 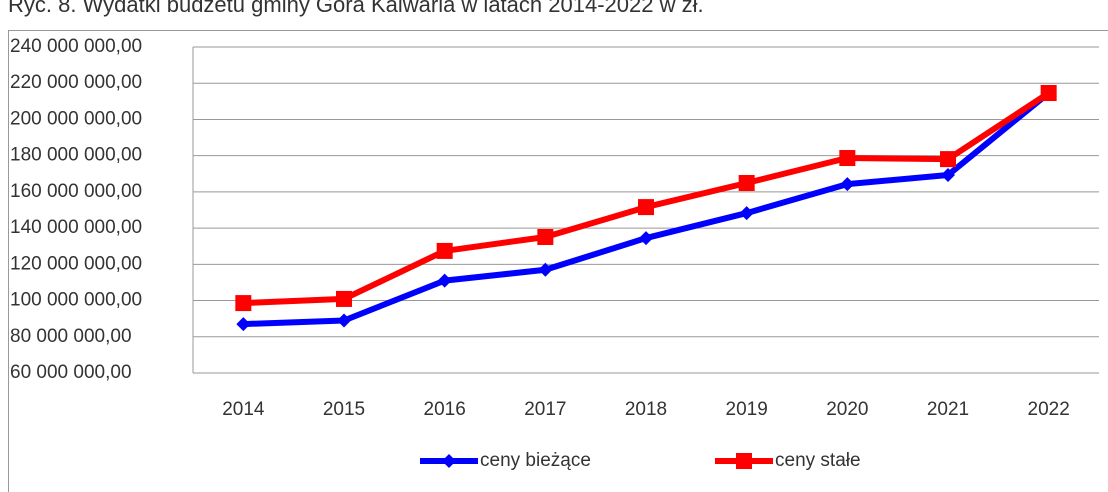 I want to click on y-tick-label: 220 000 000,00, so click(x=76, y=82).